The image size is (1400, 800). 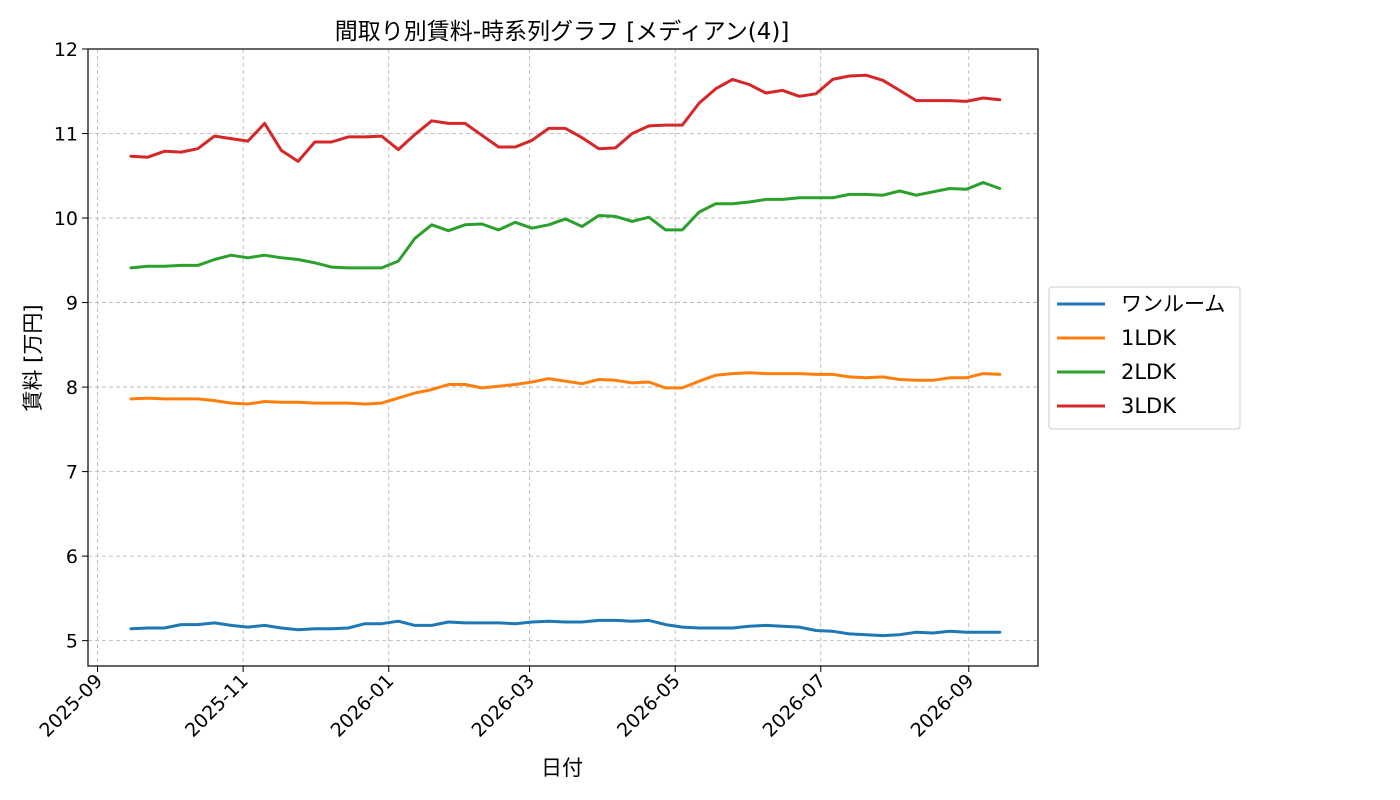 What do you see at coordinates (943, 706) in the screenshot?
I see `x-tick-label: 2026-09` at bounding box center [943, 706].